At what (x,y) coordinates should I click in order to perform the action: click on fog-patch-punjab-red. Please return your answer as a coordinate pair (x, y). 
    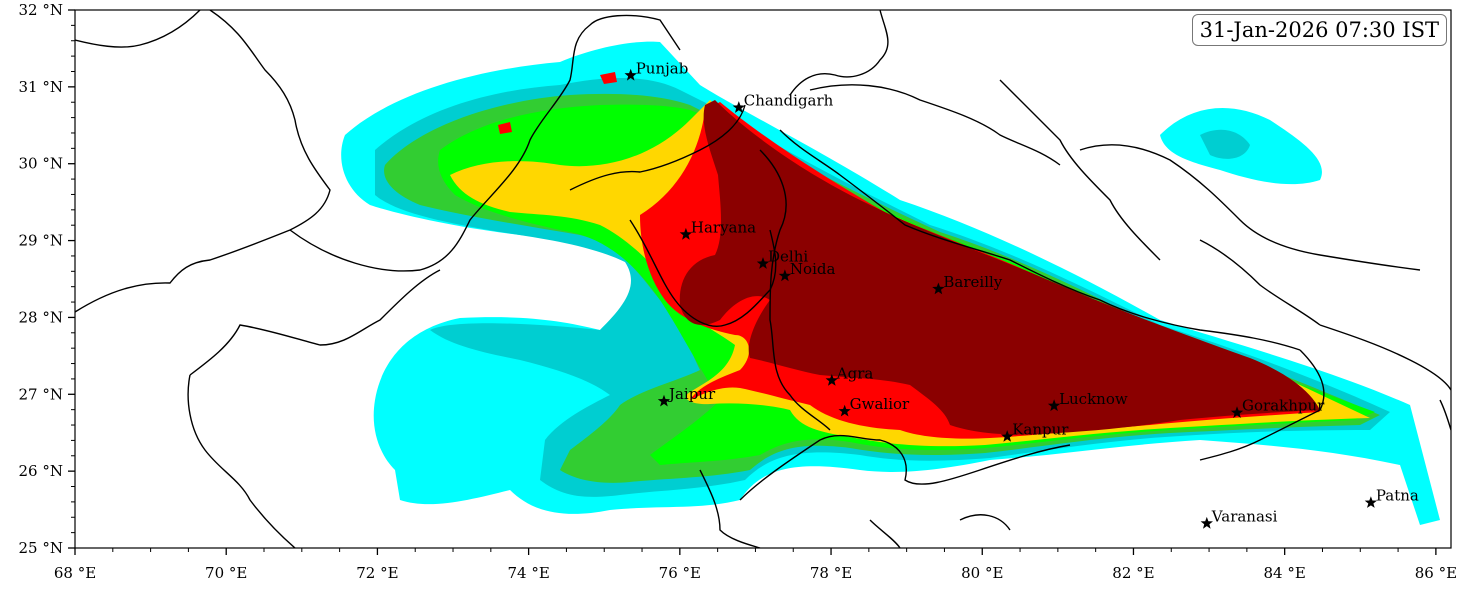
    Looking at the image, I should click on (608, 78).